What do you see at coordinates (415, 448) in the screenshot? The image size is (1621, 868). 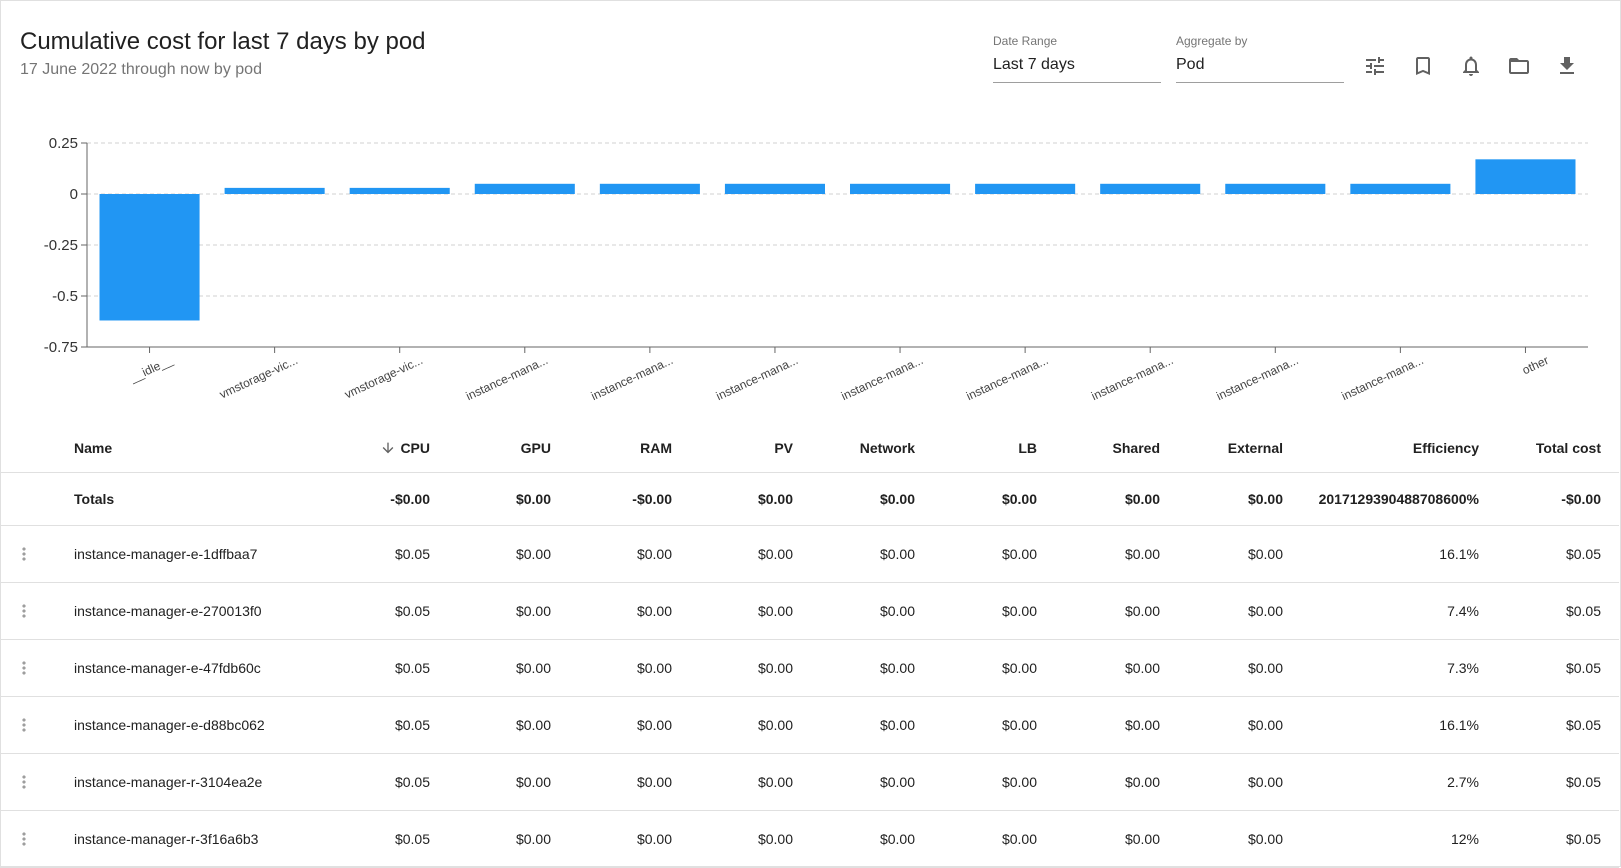 I see `column-header-label: CPU` at bounding box center [415, 448].